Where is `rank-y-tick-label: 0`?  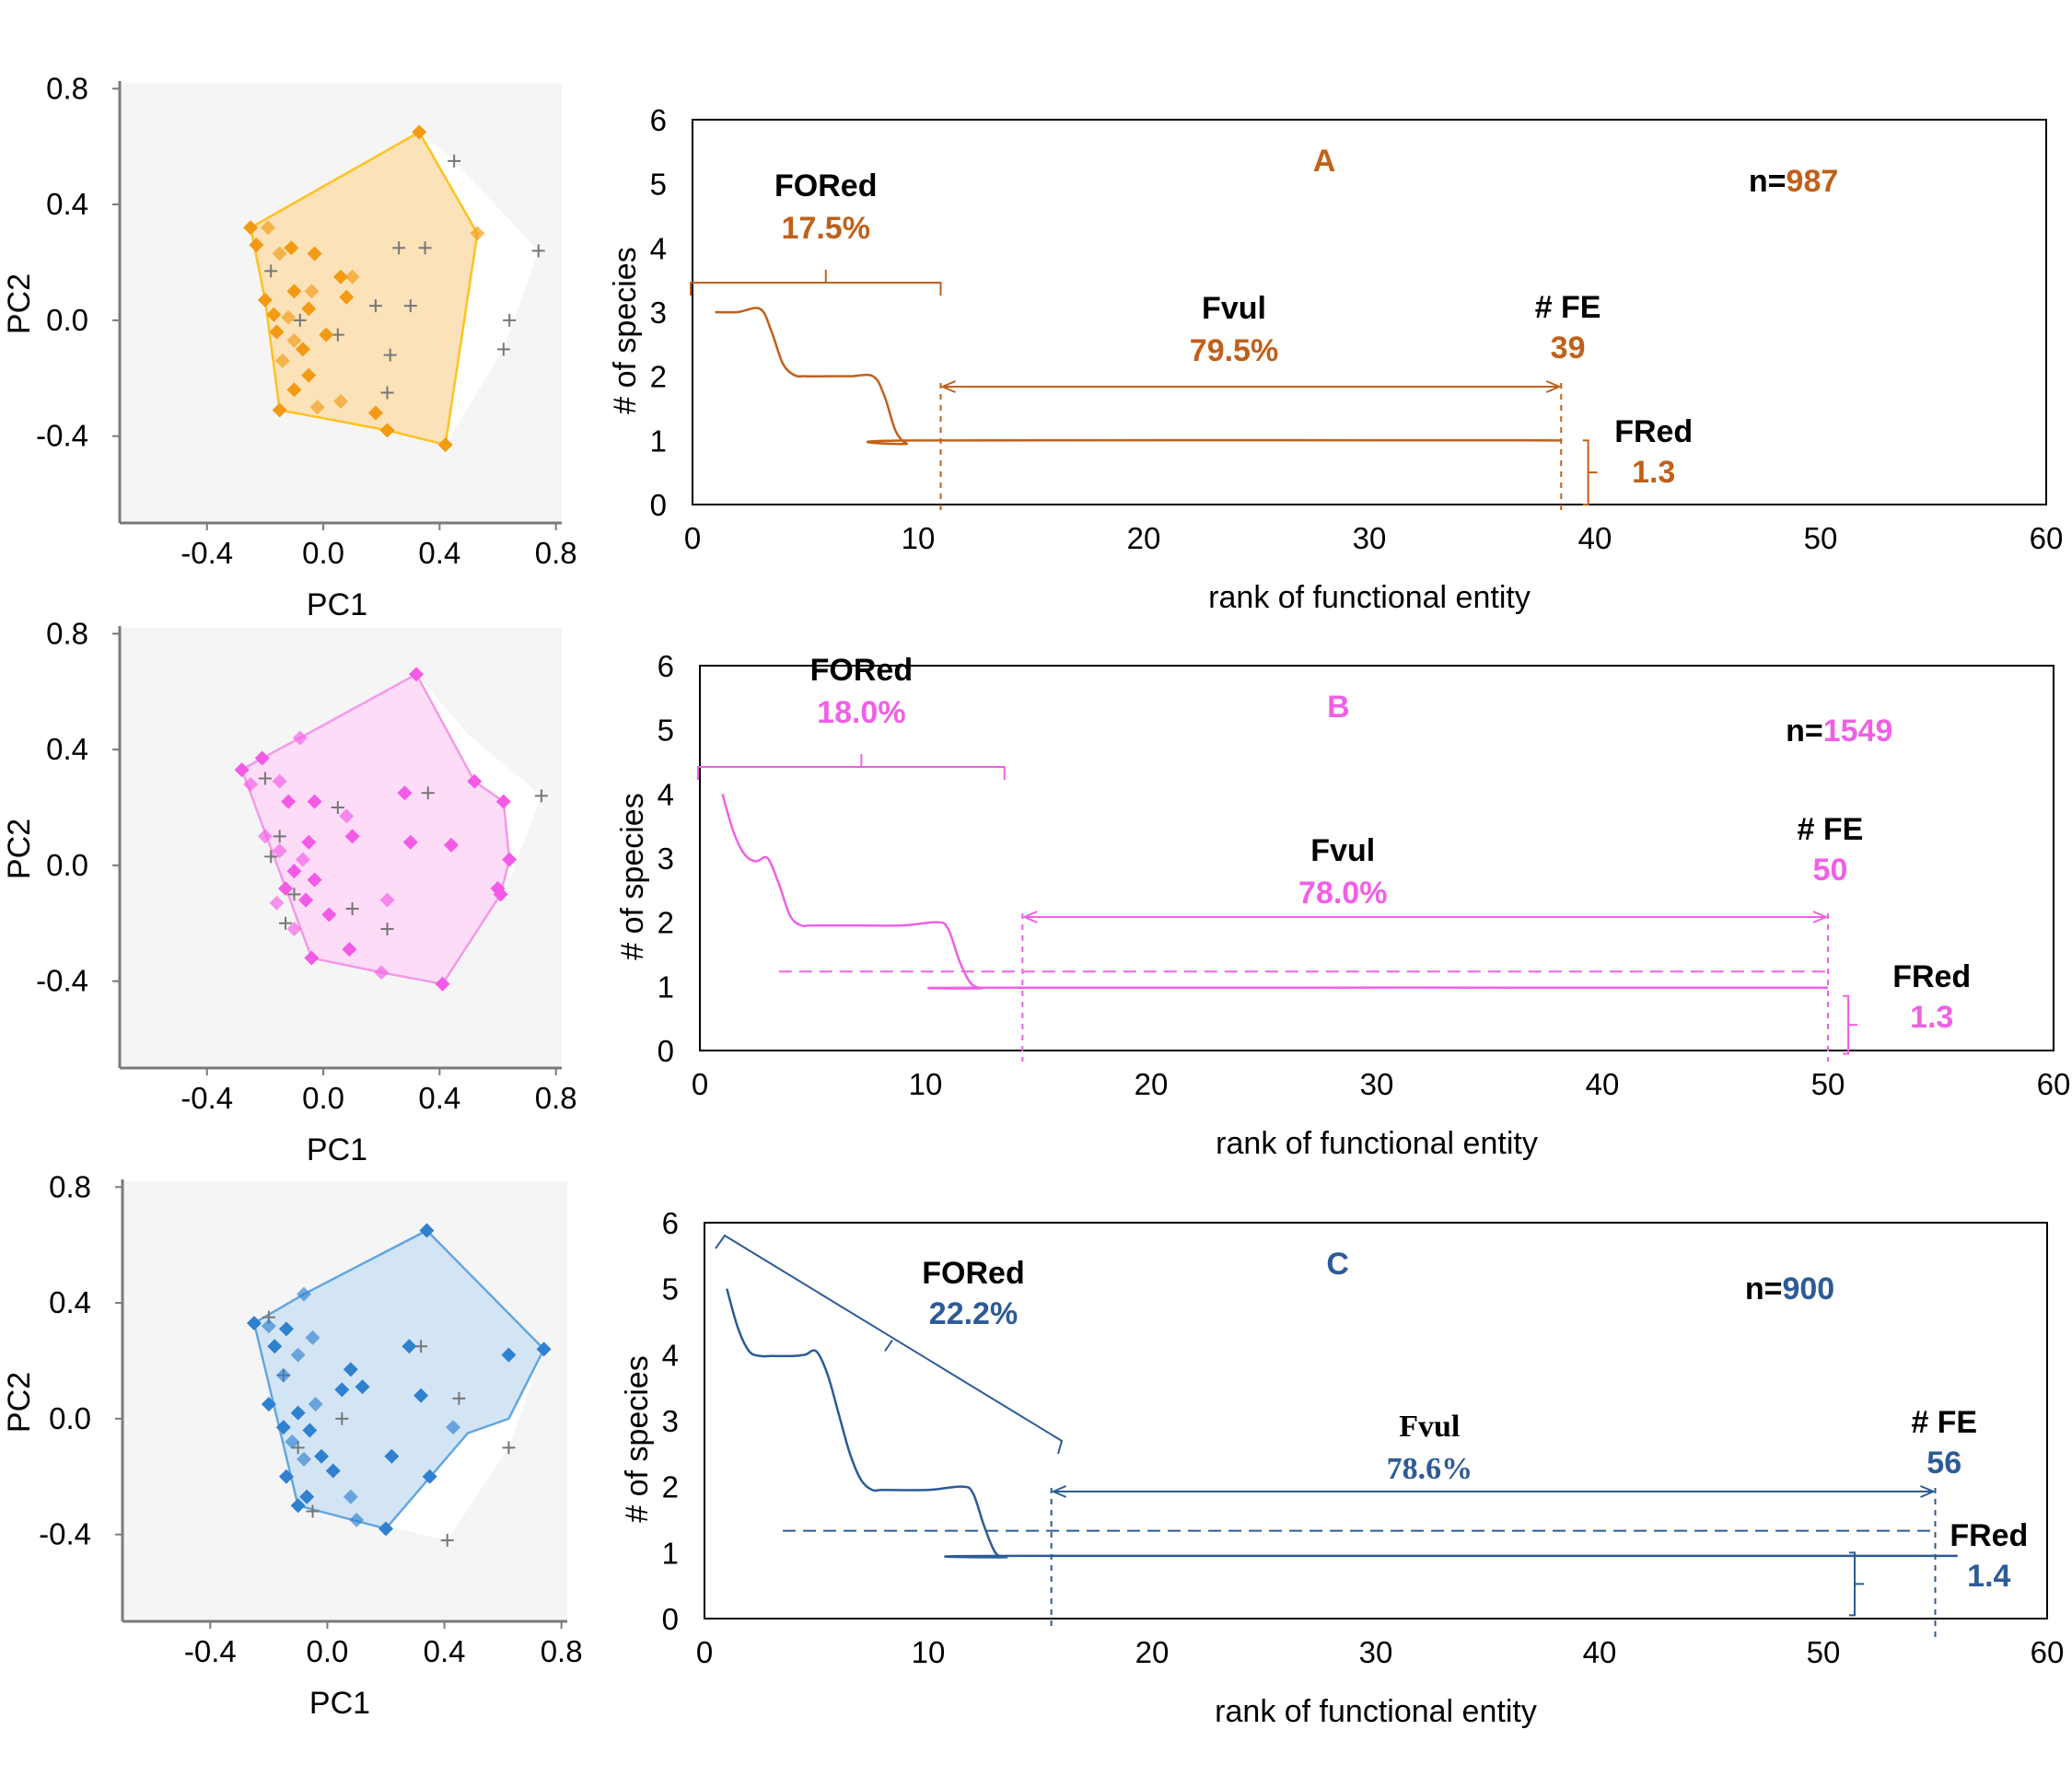 rank-y-tick-label: 0 is located at coordinates (666, 1051).